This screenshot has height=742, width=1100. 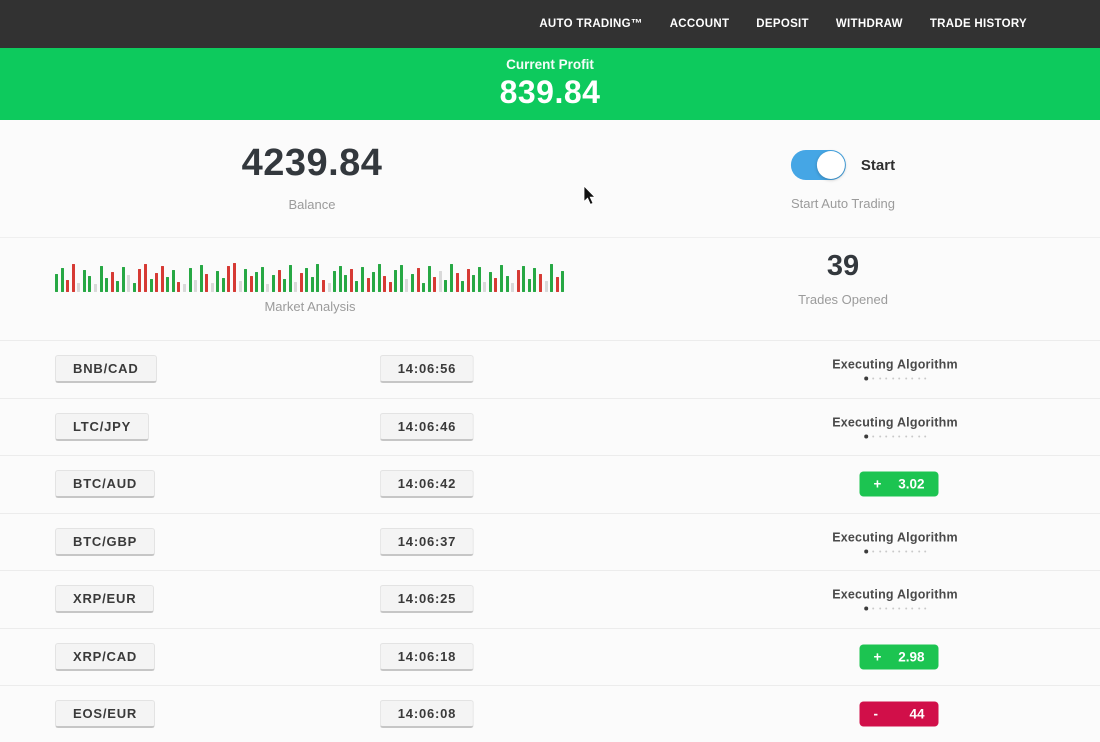 I want to click on trade-row: EOS/EUR 14:06:08 - 44, so click(x=550, y=713).